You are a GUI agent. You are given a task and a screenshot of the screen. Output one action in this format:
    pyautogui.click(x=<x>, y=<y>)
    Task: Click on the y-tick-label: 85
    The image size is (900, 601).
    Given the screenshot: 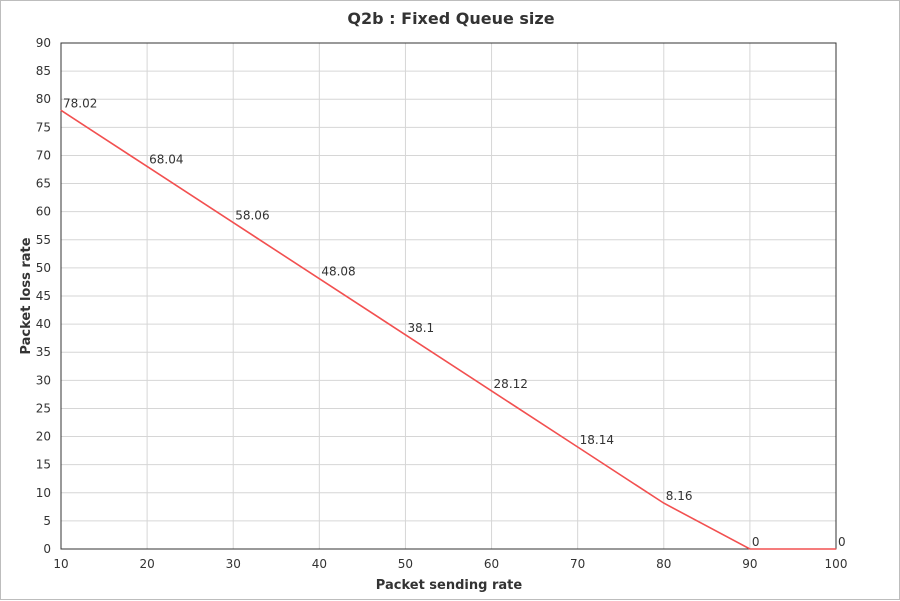 What is the action you would take?
    pyautogui.click(x=43, y=71)
    